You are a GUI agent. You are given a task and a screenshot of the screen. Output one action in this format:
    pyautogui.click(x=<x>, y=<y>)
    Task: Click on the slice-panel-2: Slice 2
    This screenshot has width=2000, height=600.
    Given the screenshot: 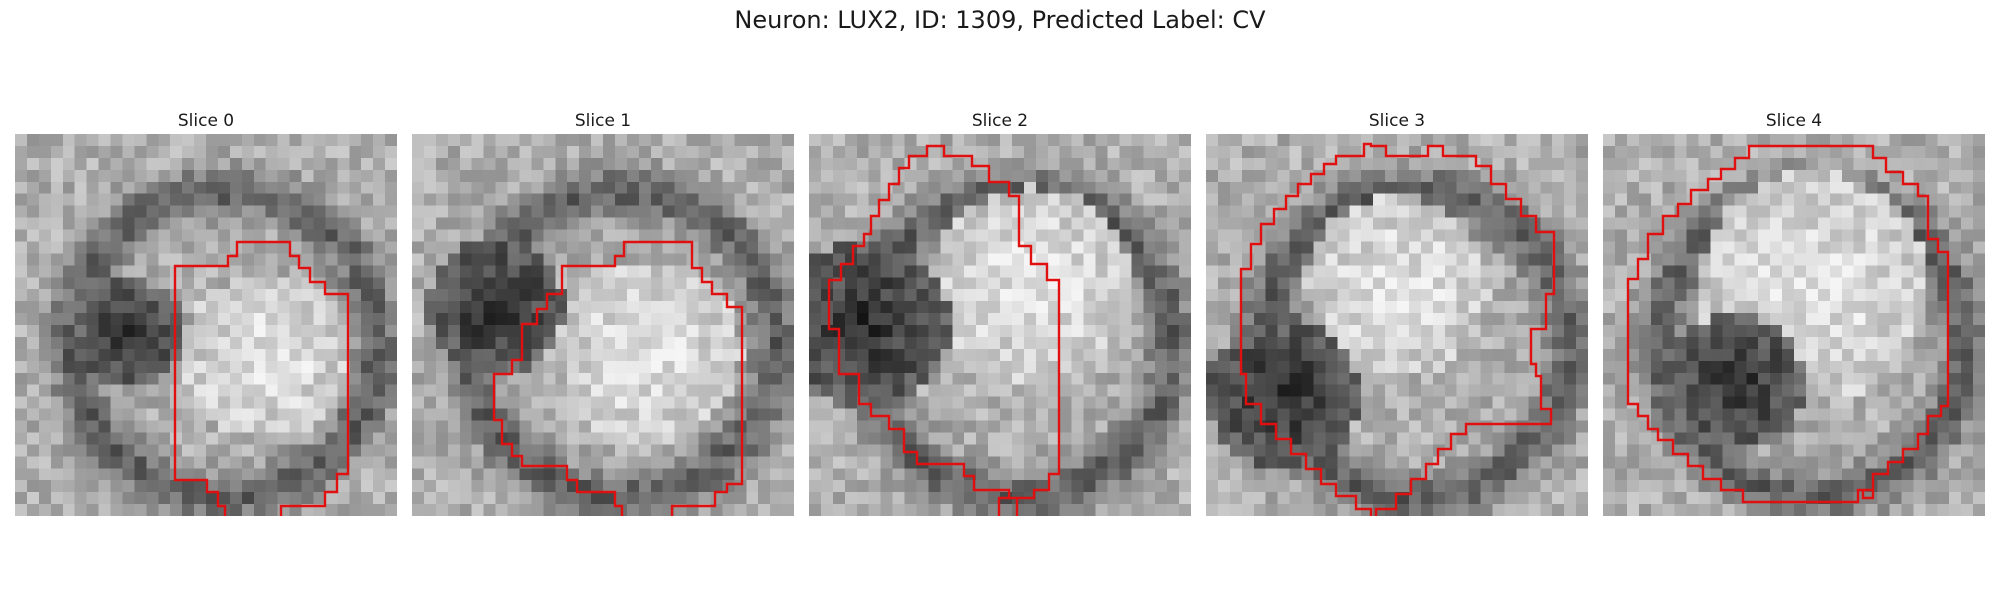 What is the action you would take?
    pyautogui.click(x=1000, y=313)
    